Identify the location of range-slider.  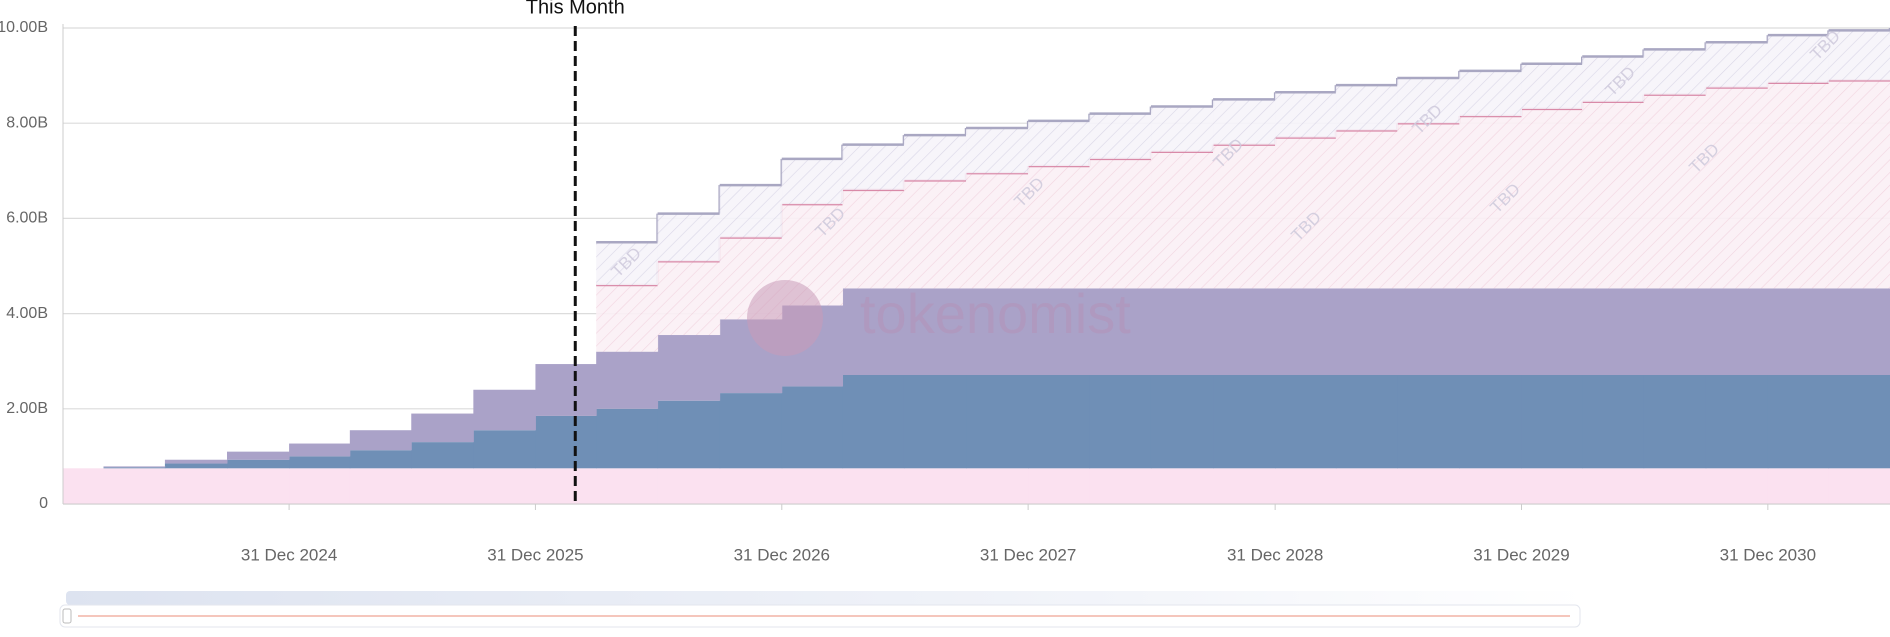
(822, 609).